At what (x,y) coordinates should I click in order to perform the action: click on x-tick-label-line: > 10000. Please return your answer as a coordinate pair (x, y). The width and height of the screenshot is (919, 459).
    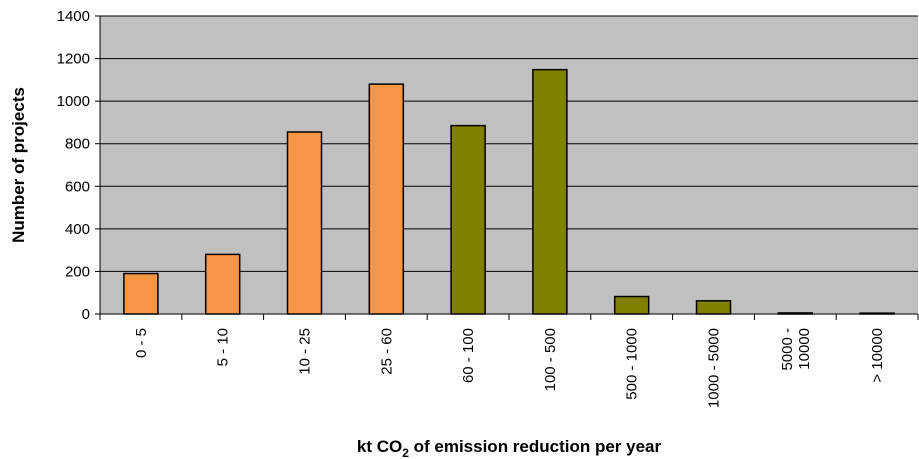
    Looking at the image, I should click on (877, 355).